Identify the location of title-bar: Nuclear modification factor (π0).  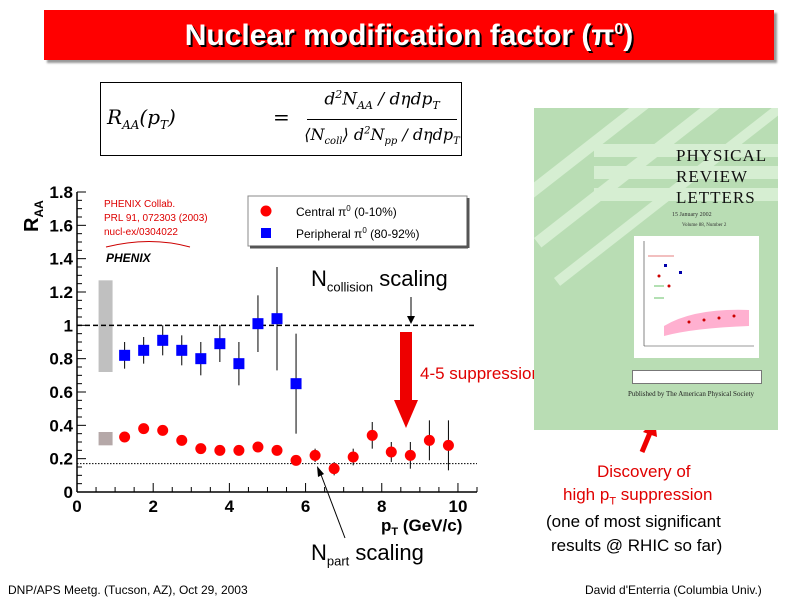
(409, 35).